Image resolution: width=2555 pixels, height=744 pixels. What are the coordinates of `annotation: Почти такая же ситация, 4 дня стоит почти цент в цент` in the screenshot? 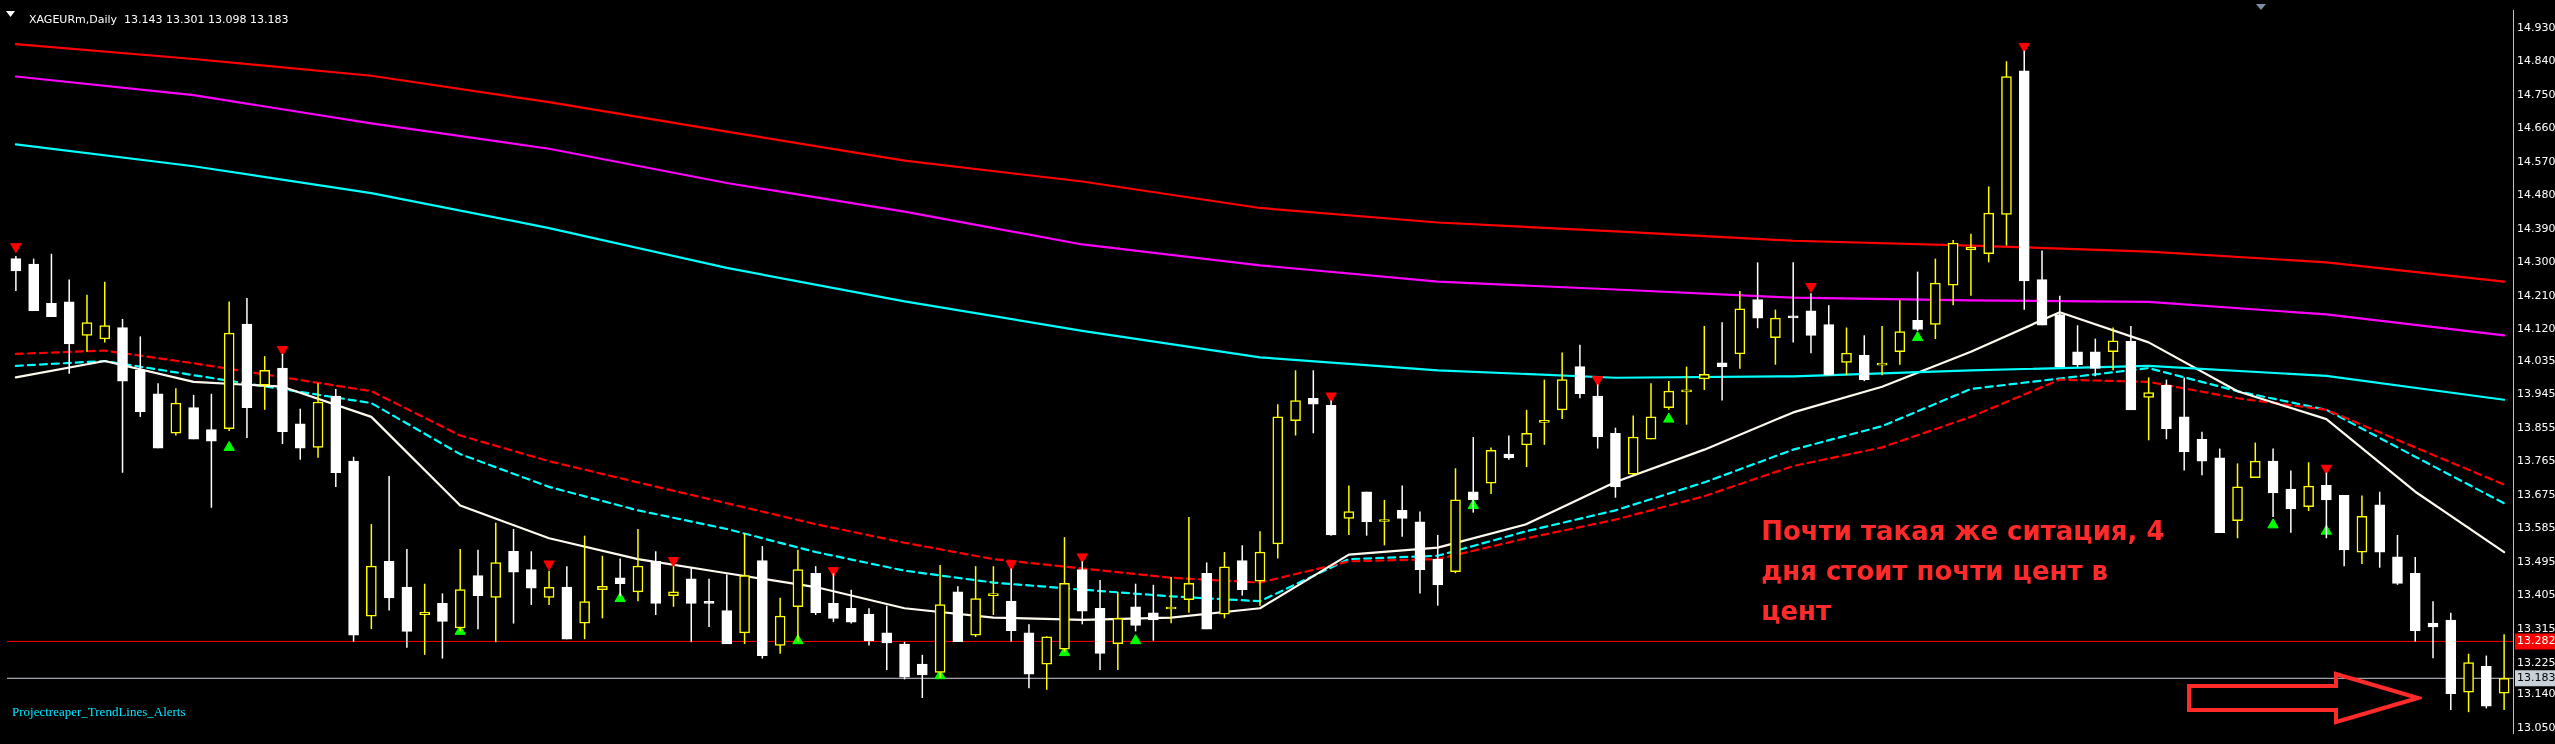 It's located at (1963, 570).